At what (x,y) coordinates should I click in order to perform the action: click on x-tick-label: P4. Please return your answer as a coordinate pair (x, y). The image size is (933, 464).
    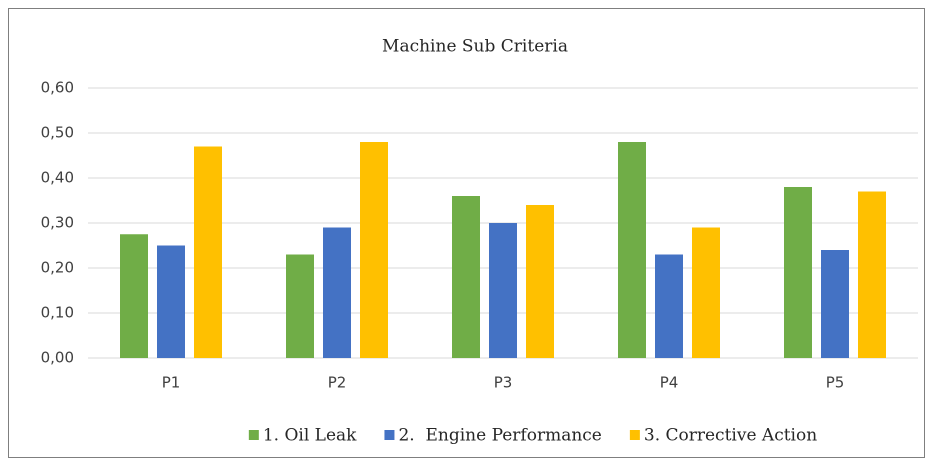
    Looking at the image, I should click on (669, 383).